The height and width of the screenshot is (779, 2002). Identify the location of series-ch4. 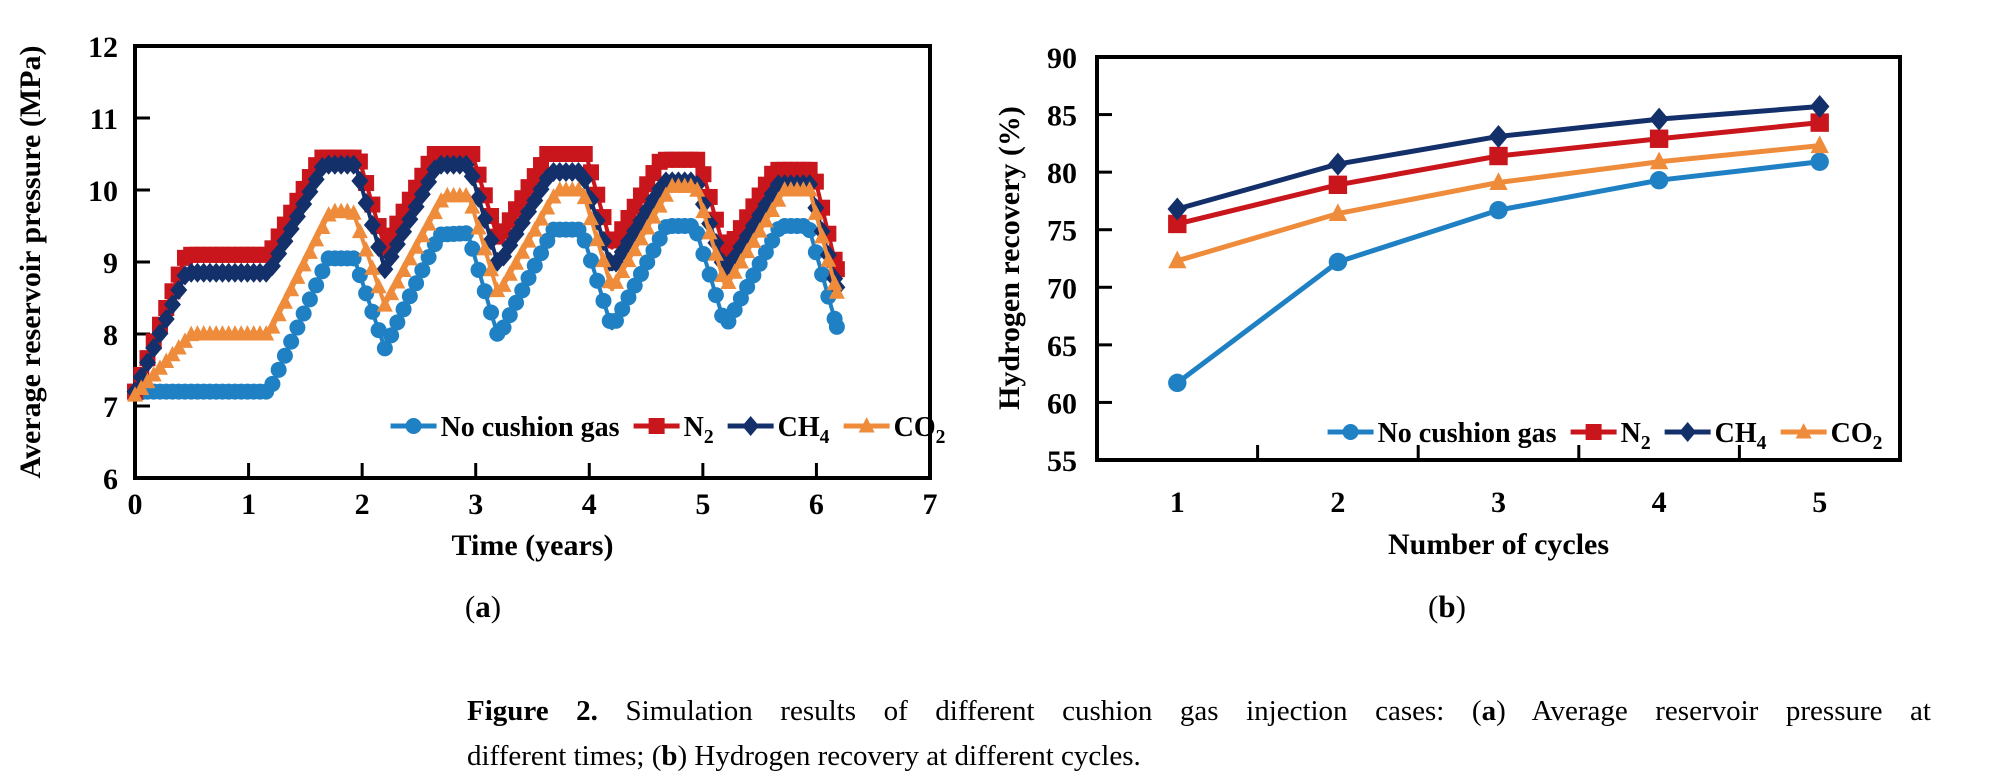
(1498, 158).